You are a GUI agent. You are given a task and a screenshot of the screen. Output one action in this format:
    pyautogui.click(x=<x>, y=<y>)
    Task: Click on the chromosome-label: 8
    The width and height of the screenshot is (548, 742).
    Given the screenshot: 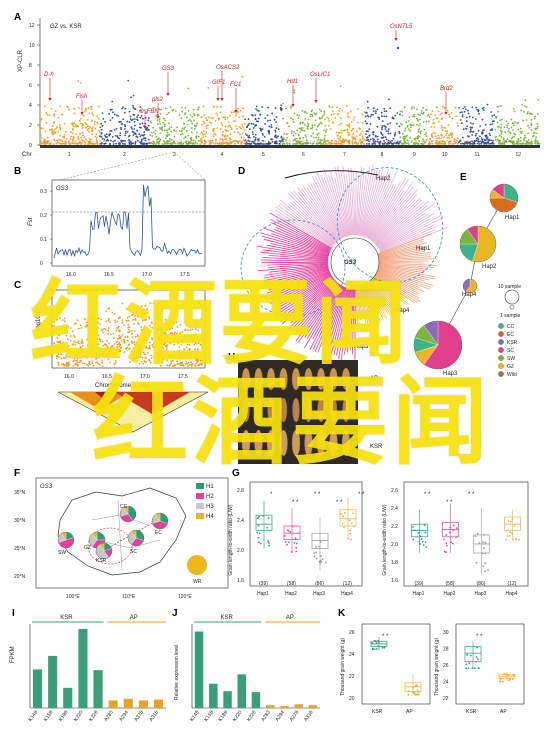 What is the action you would take?
    pyautogui.click(x=382, y=155)
    